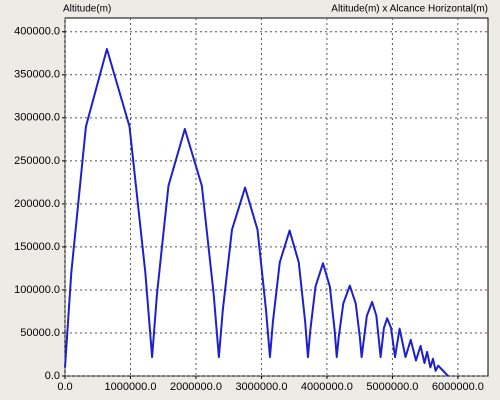 This screenshot has width=500, height=400. Describe the element at coordinates (458, 387) in the screenshot. I see `x-tick-label: 6000000.0` at that location.